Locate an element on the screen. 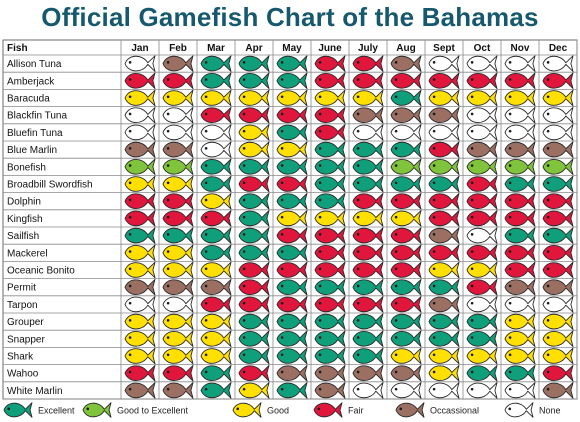 The image size is (580, 422). header-month: Sept is located at coordinates (444, 48).